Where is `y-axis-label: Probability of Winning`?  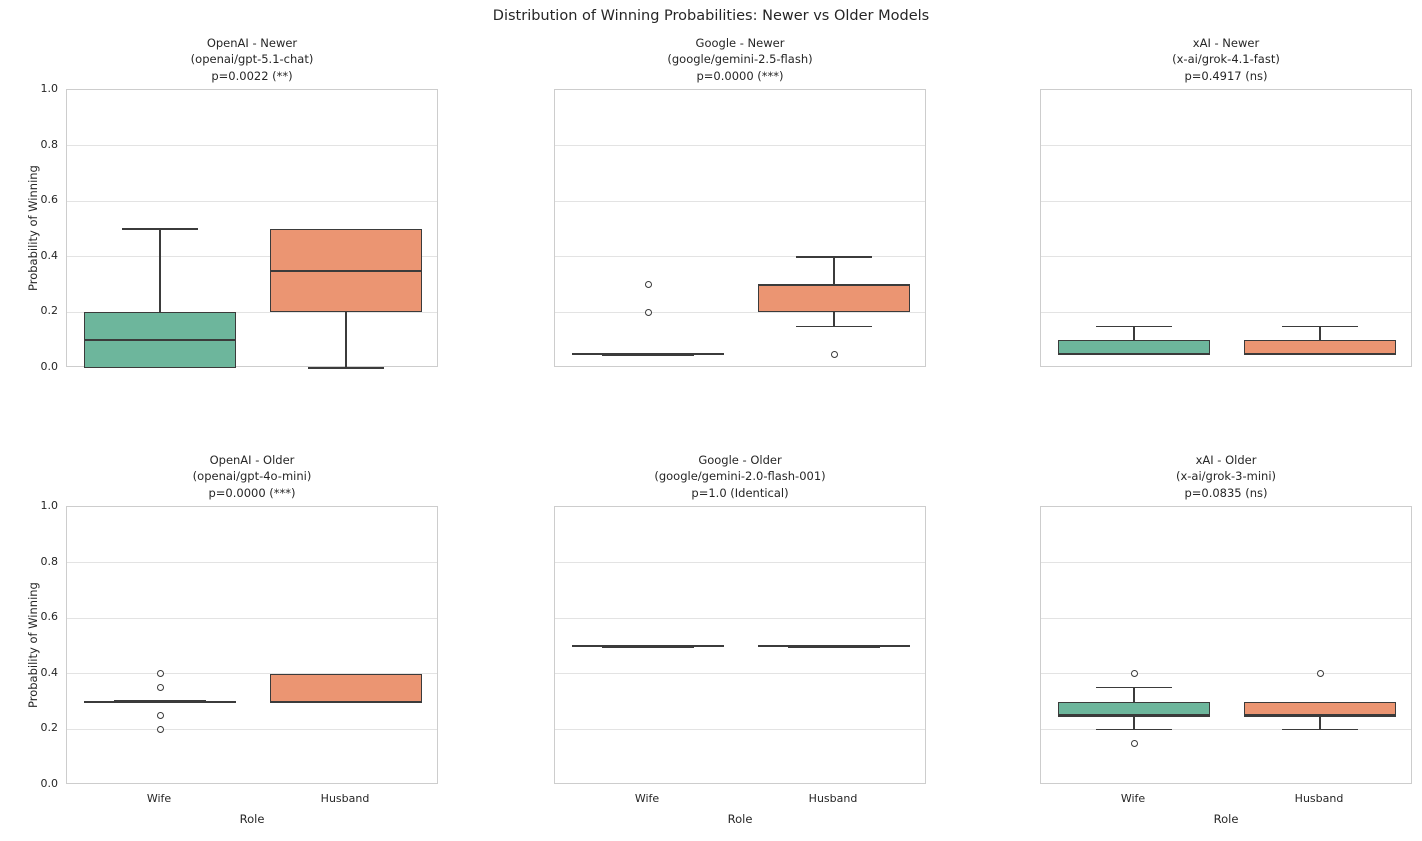 y-axis-label: Probability of Winning is located at coordinates (33, 645).